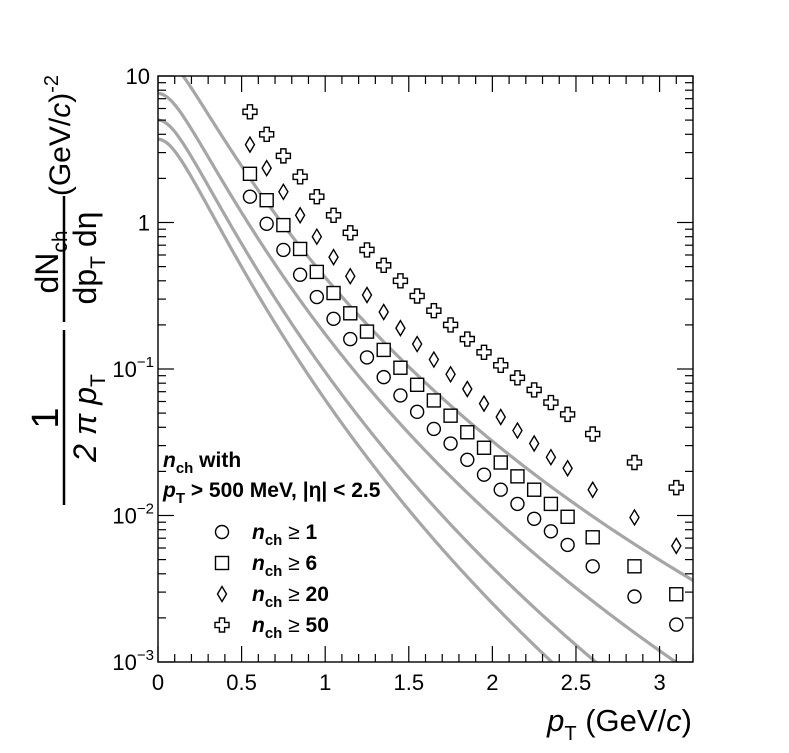 The image size is (789, 753). I want to click on legend-entry-nch-1: nch ≥ 1, so click(285, 535).